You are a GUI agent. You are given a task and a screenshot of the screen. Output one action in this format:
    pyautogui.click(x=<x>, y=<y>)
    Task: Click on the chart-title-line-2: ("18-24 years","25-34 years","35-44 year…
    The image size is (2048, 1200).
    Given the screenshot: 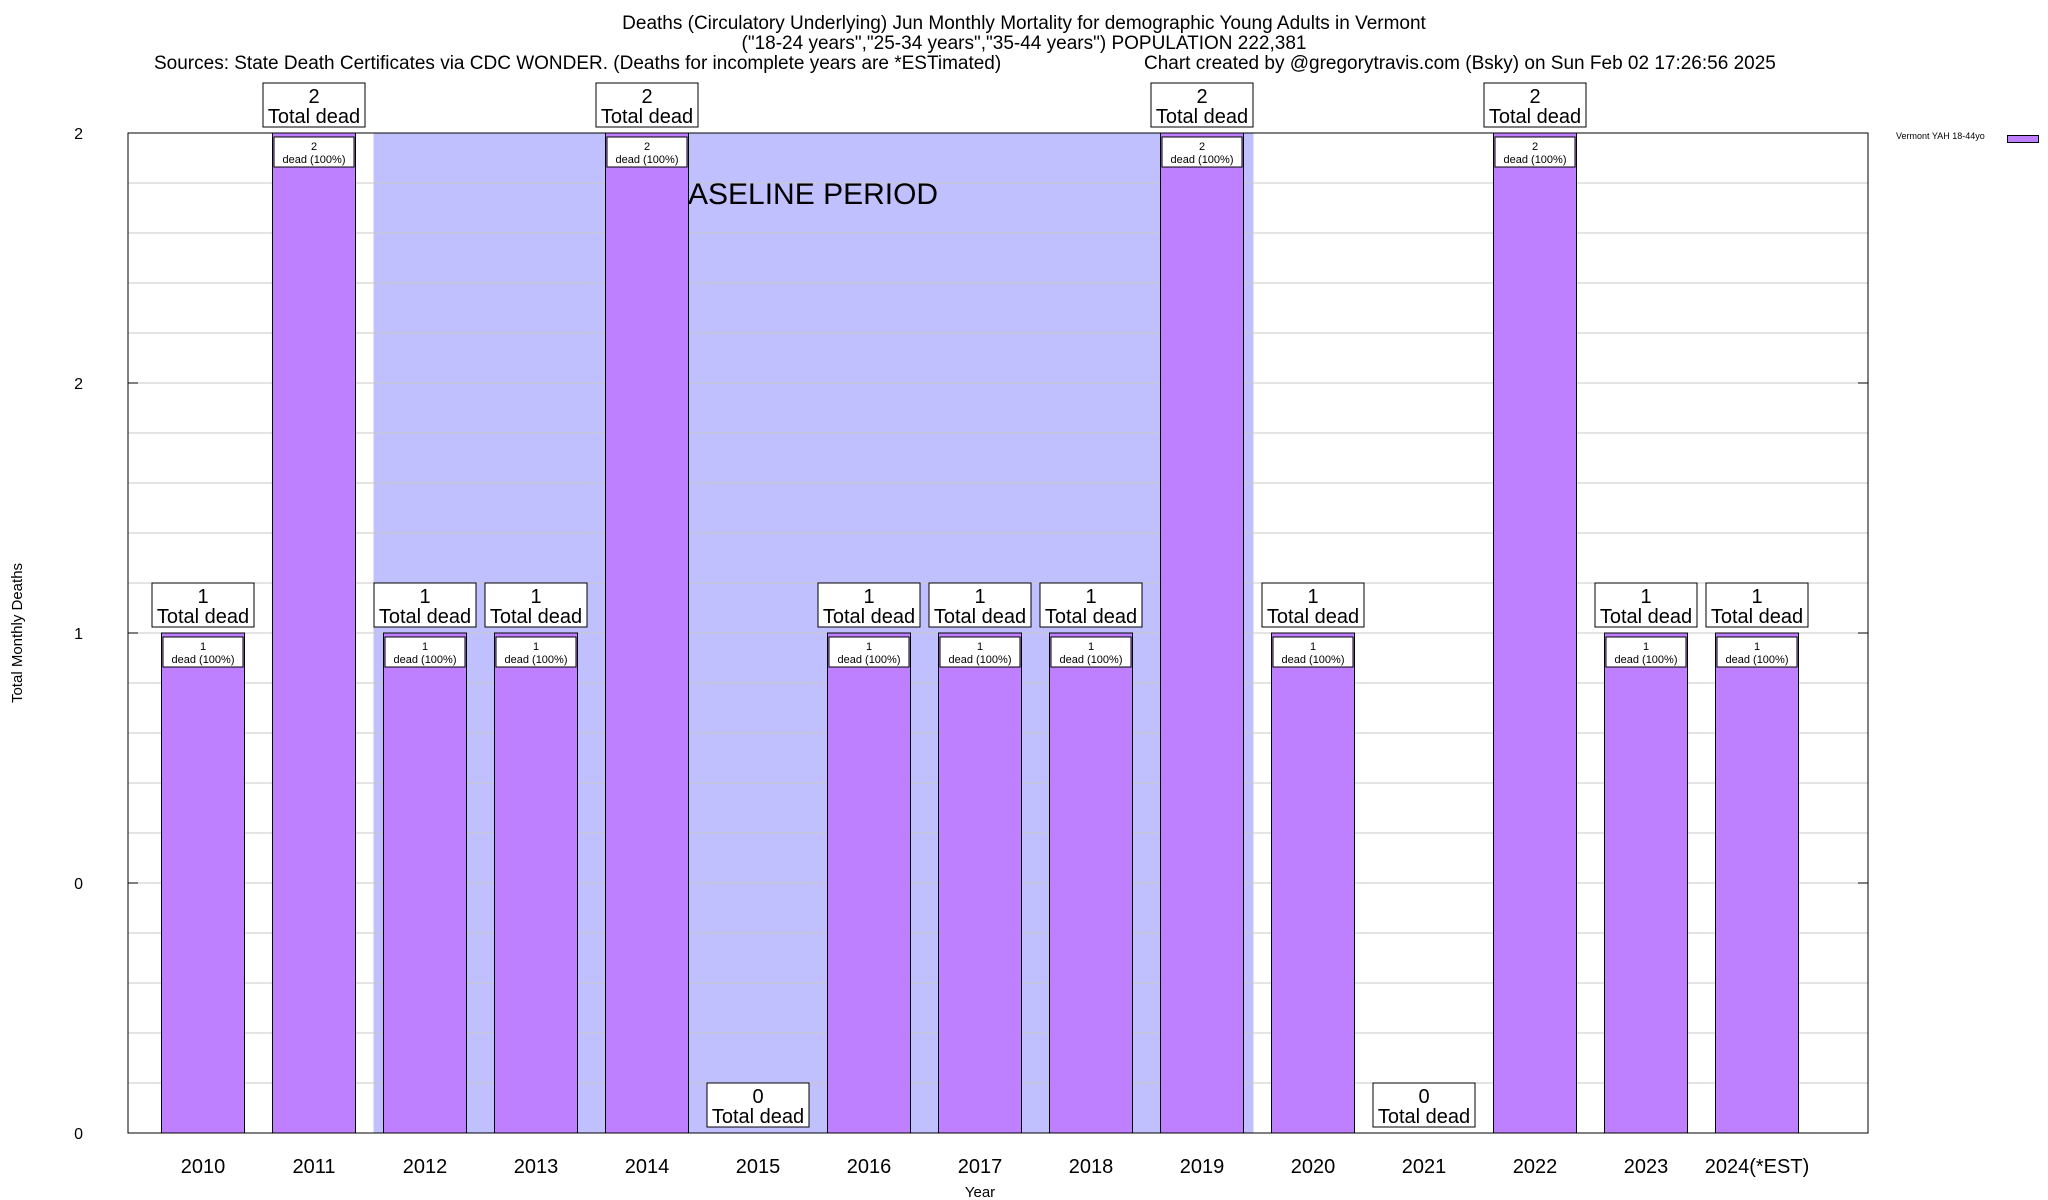 What is the action you would take?
    pyautogui.click(x=1024, y=43)
    